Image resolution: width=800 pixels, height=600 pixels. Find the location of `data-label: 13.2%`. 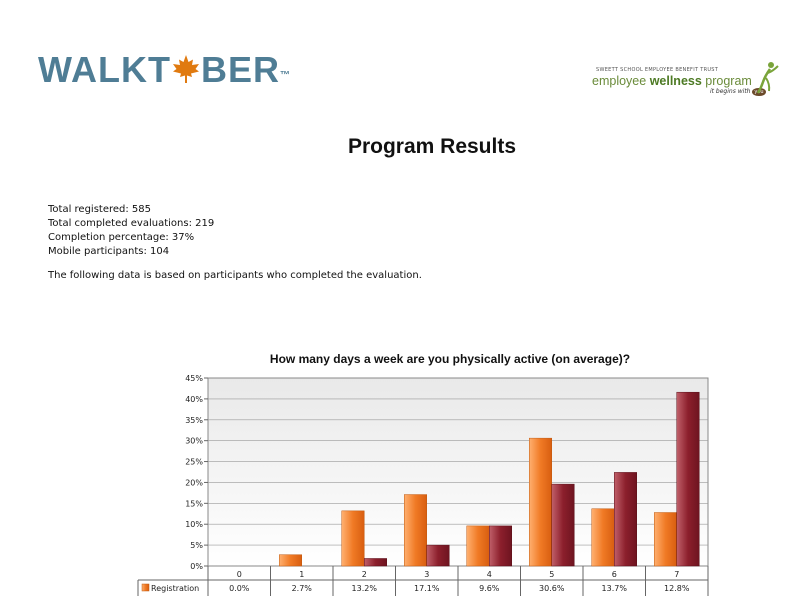

data-label: 13.2% is located at coordinates (365, 588).